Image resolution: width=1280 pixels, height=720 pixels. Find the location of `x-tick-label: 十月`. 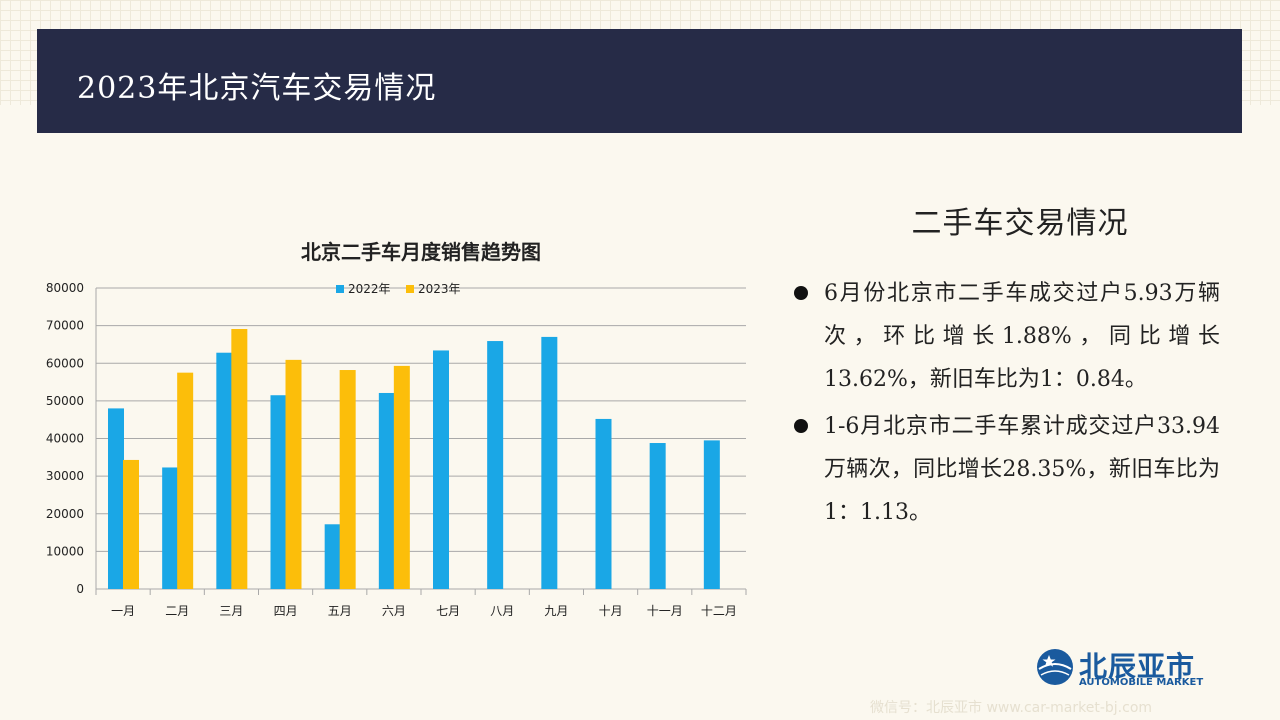

x-tick-label: 十月 is located at coordinates (611, 611).